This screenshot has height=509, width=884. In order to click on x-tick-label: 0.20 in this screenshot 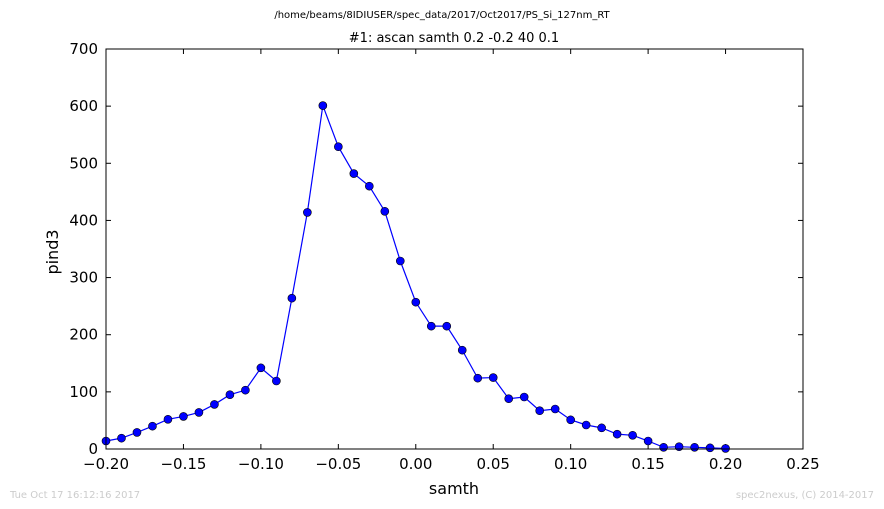, I will do `click(725, 464)`.